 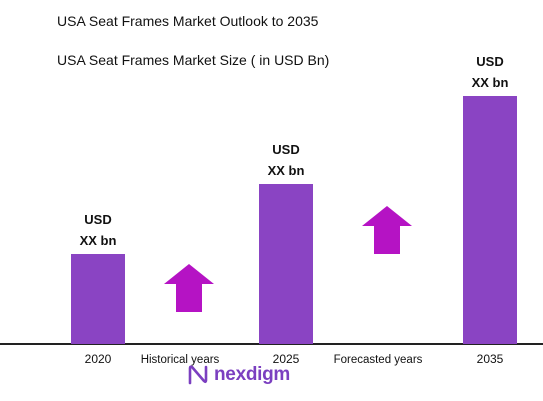 I want to click on bar-2025, so click(x=286, y=264).